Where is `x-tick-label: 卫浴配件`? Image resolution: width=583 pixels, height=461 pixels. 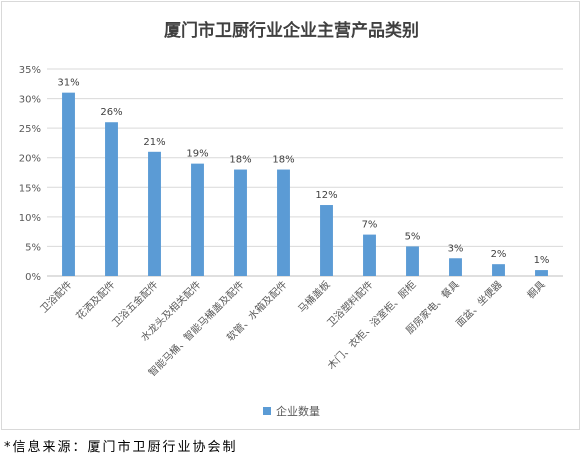
x-tick-label: 卫浴配件 is located at coordinates (56, 297).